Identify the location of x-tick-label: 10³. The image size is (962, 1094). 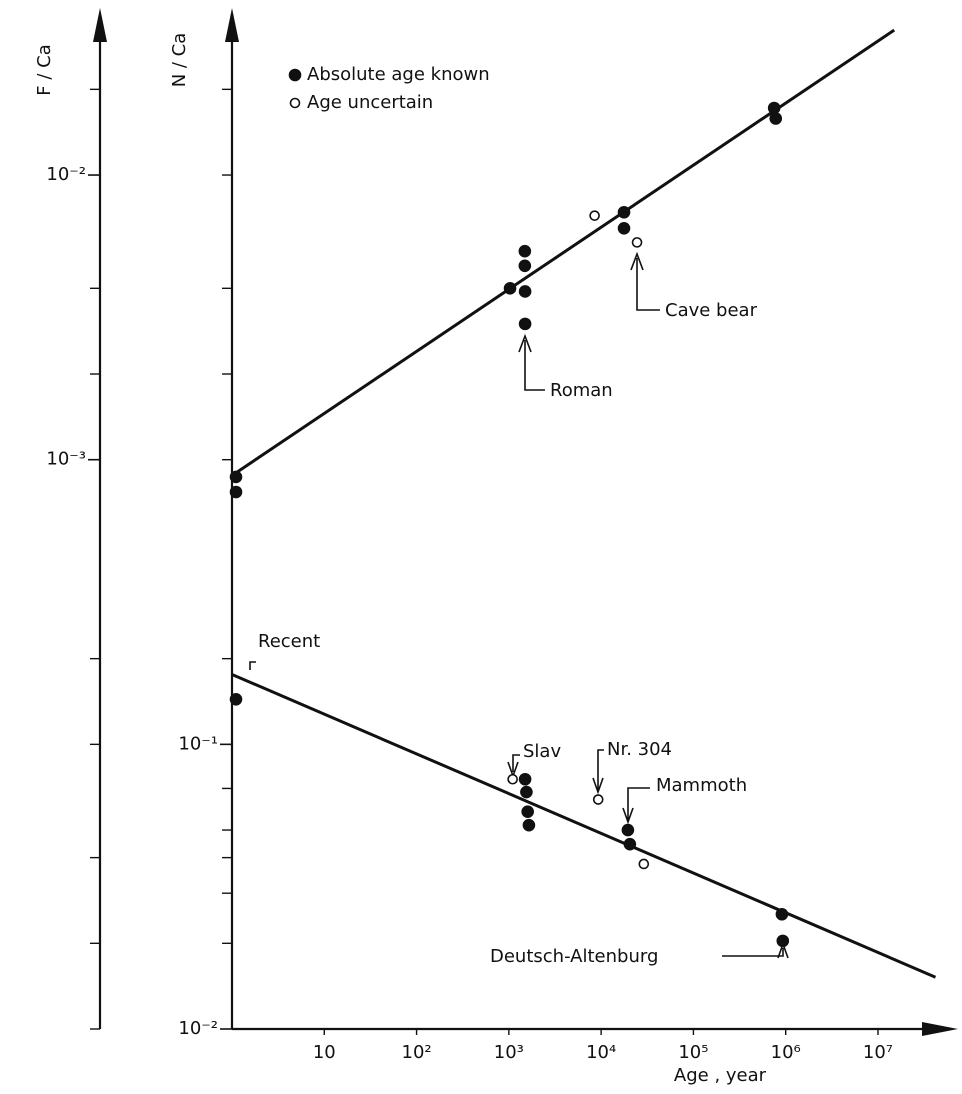
(509, 1052).